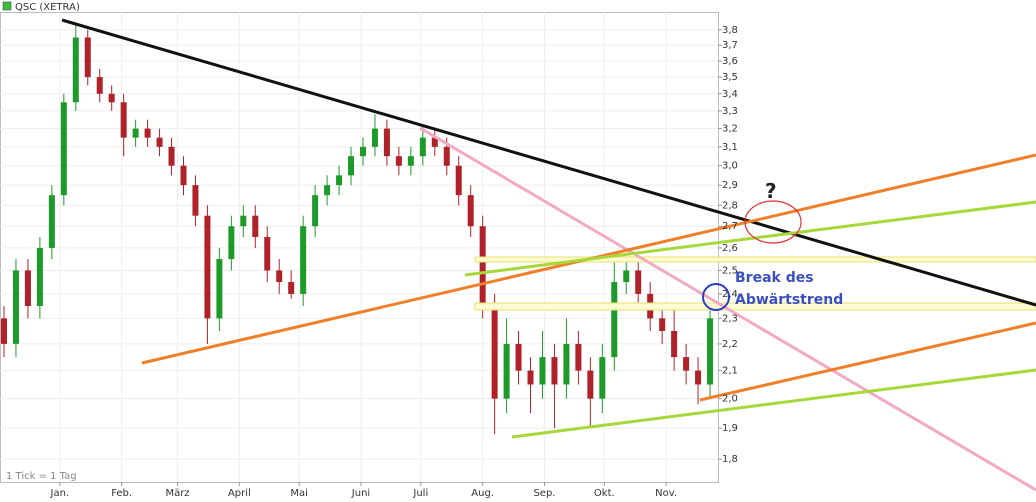 Image resolution: width=1036 pixels, height=502 pixels. I want to click on y-tick-label: 2,1, so click(730, 371).